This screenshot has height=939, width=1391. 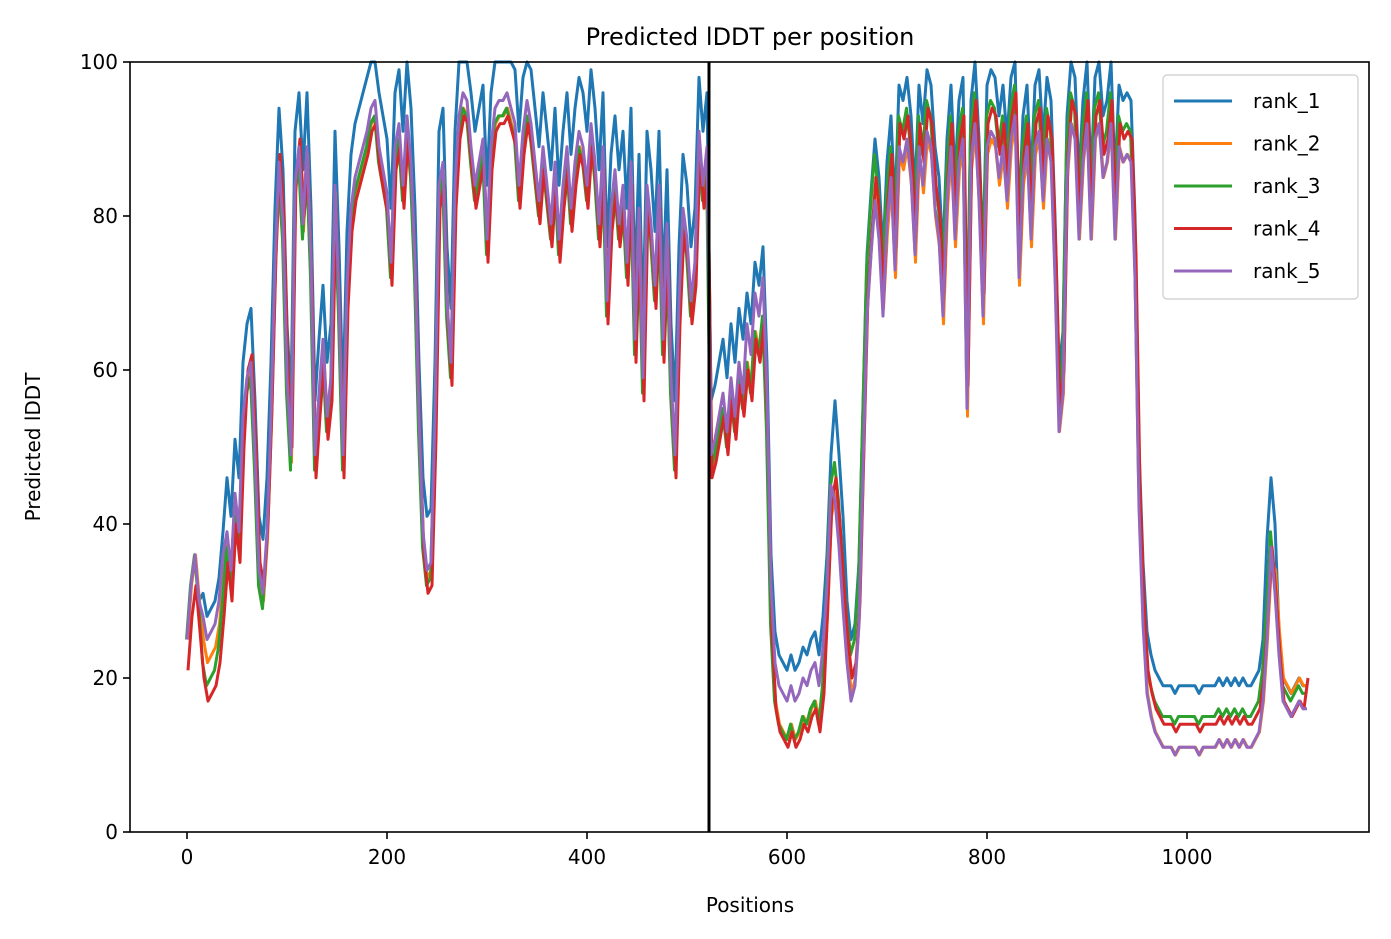 What do you see at coordinates (750, 37) in the screenshot?
I see `chart-title: Predicted lDDT per position` at bounding box center [750, 37].